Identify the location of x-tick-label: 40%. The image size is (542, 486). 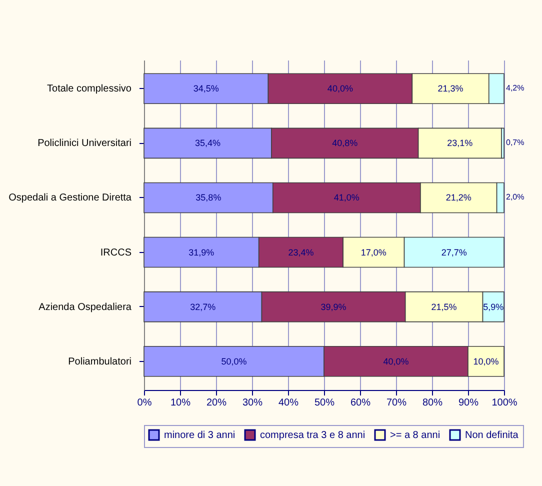
(288, 403).